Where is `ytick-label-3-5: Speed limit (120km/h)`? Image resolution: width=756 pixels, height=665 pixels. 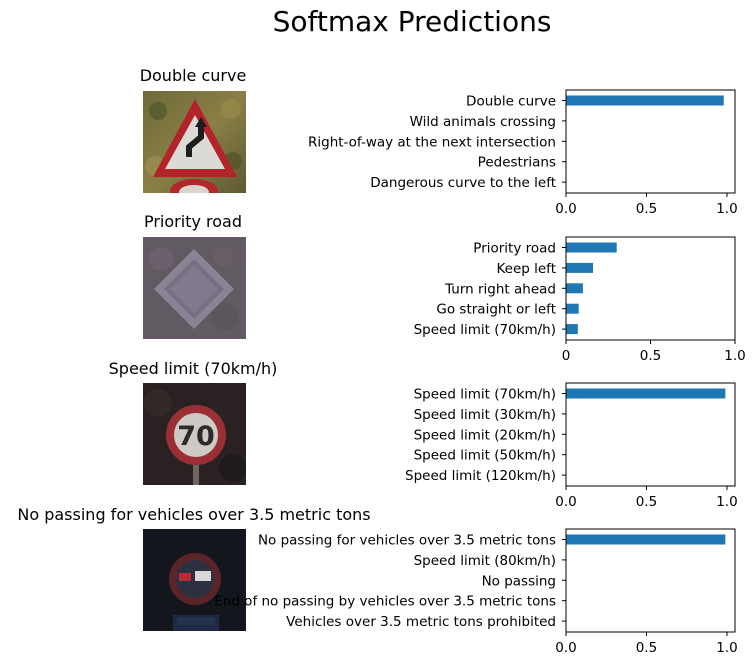 ytick-label-3-5: Speed limit (120km/h) is located at coordinates (480, 476).